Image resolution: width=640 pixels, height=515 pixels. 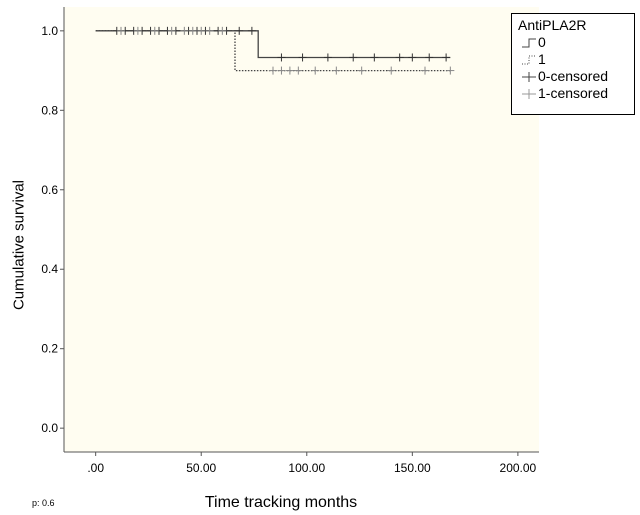 I want to click on y-tick-label: 0.8, so click(x=49, y=110).